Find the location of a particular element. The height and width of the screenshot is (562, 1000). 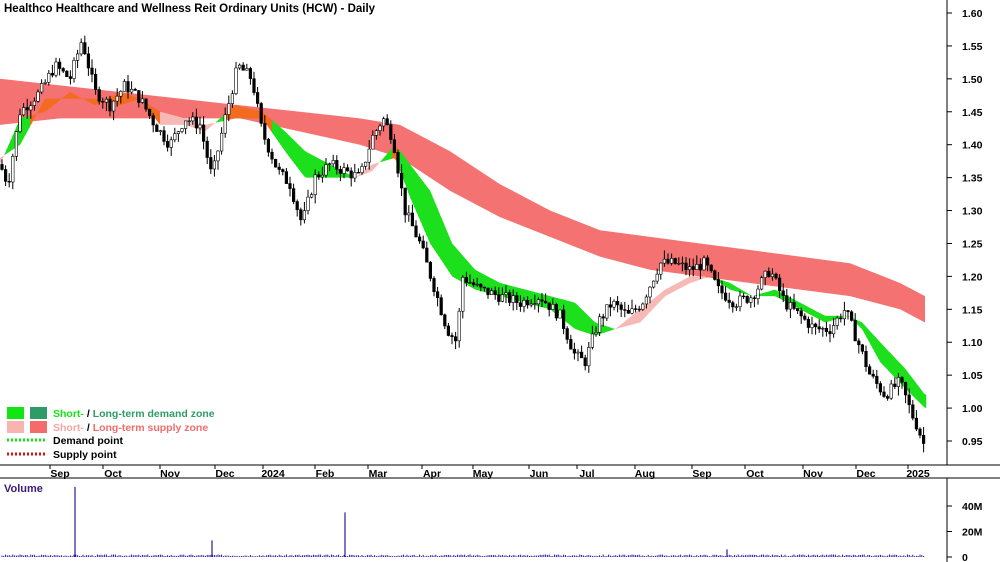

ytick-label: 1.10 is located at coordinates (972, 343).